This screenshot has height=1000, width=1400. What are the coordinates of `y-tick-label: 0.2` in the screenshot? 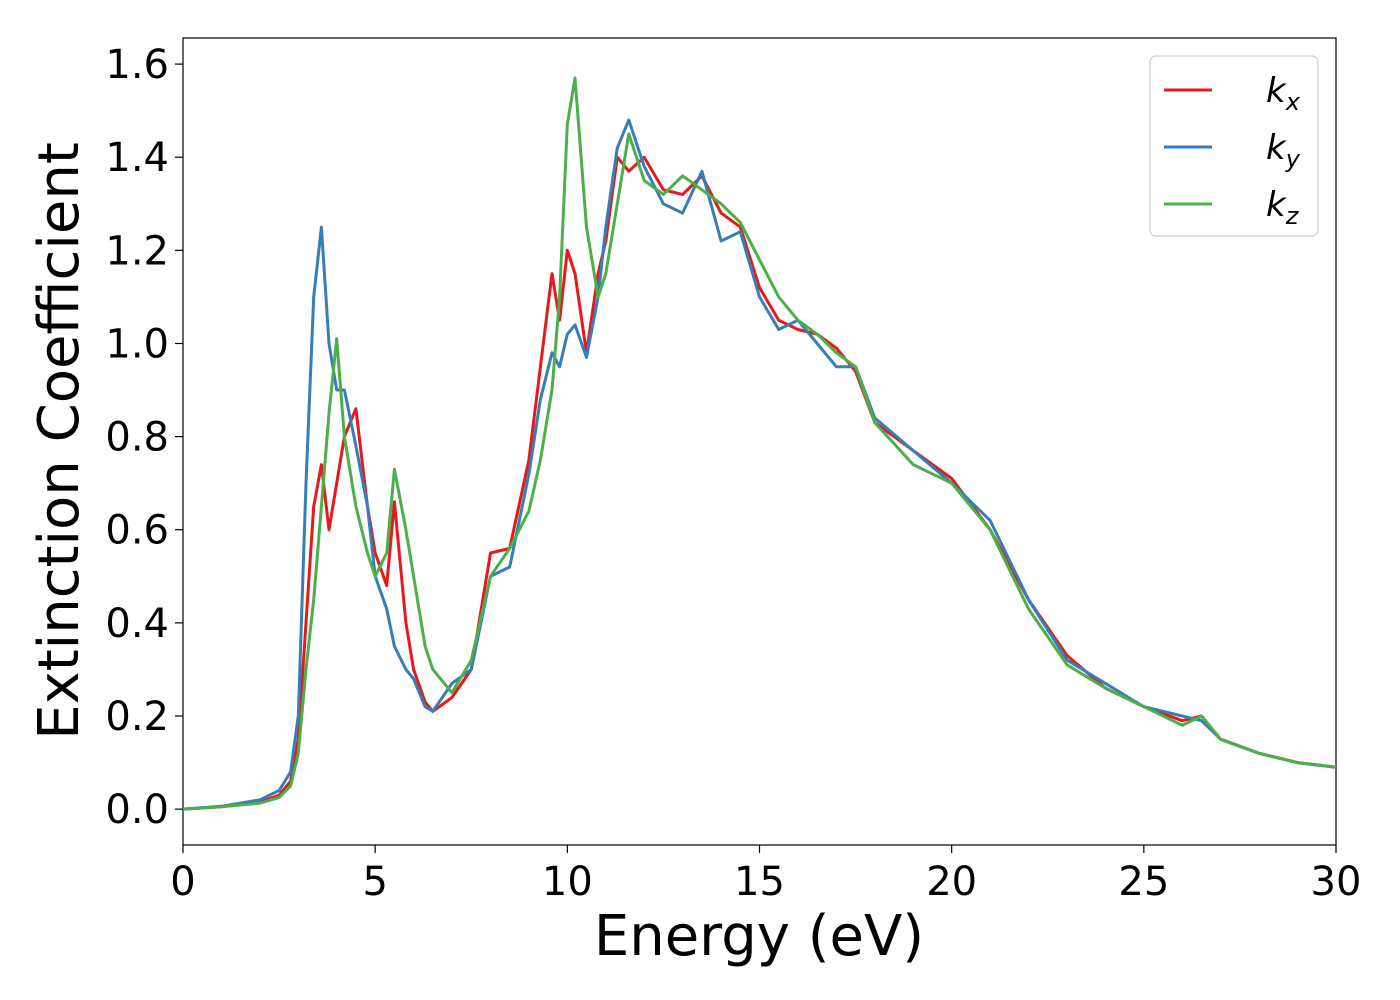 It's located at (137, 717).